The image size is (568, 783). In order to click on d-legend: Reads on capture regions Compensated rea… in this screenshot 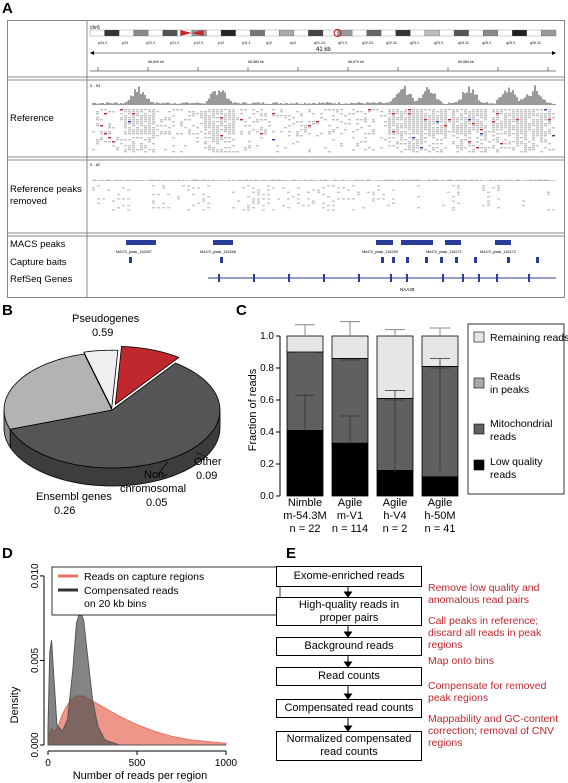, I will do `click(166, 591)`.